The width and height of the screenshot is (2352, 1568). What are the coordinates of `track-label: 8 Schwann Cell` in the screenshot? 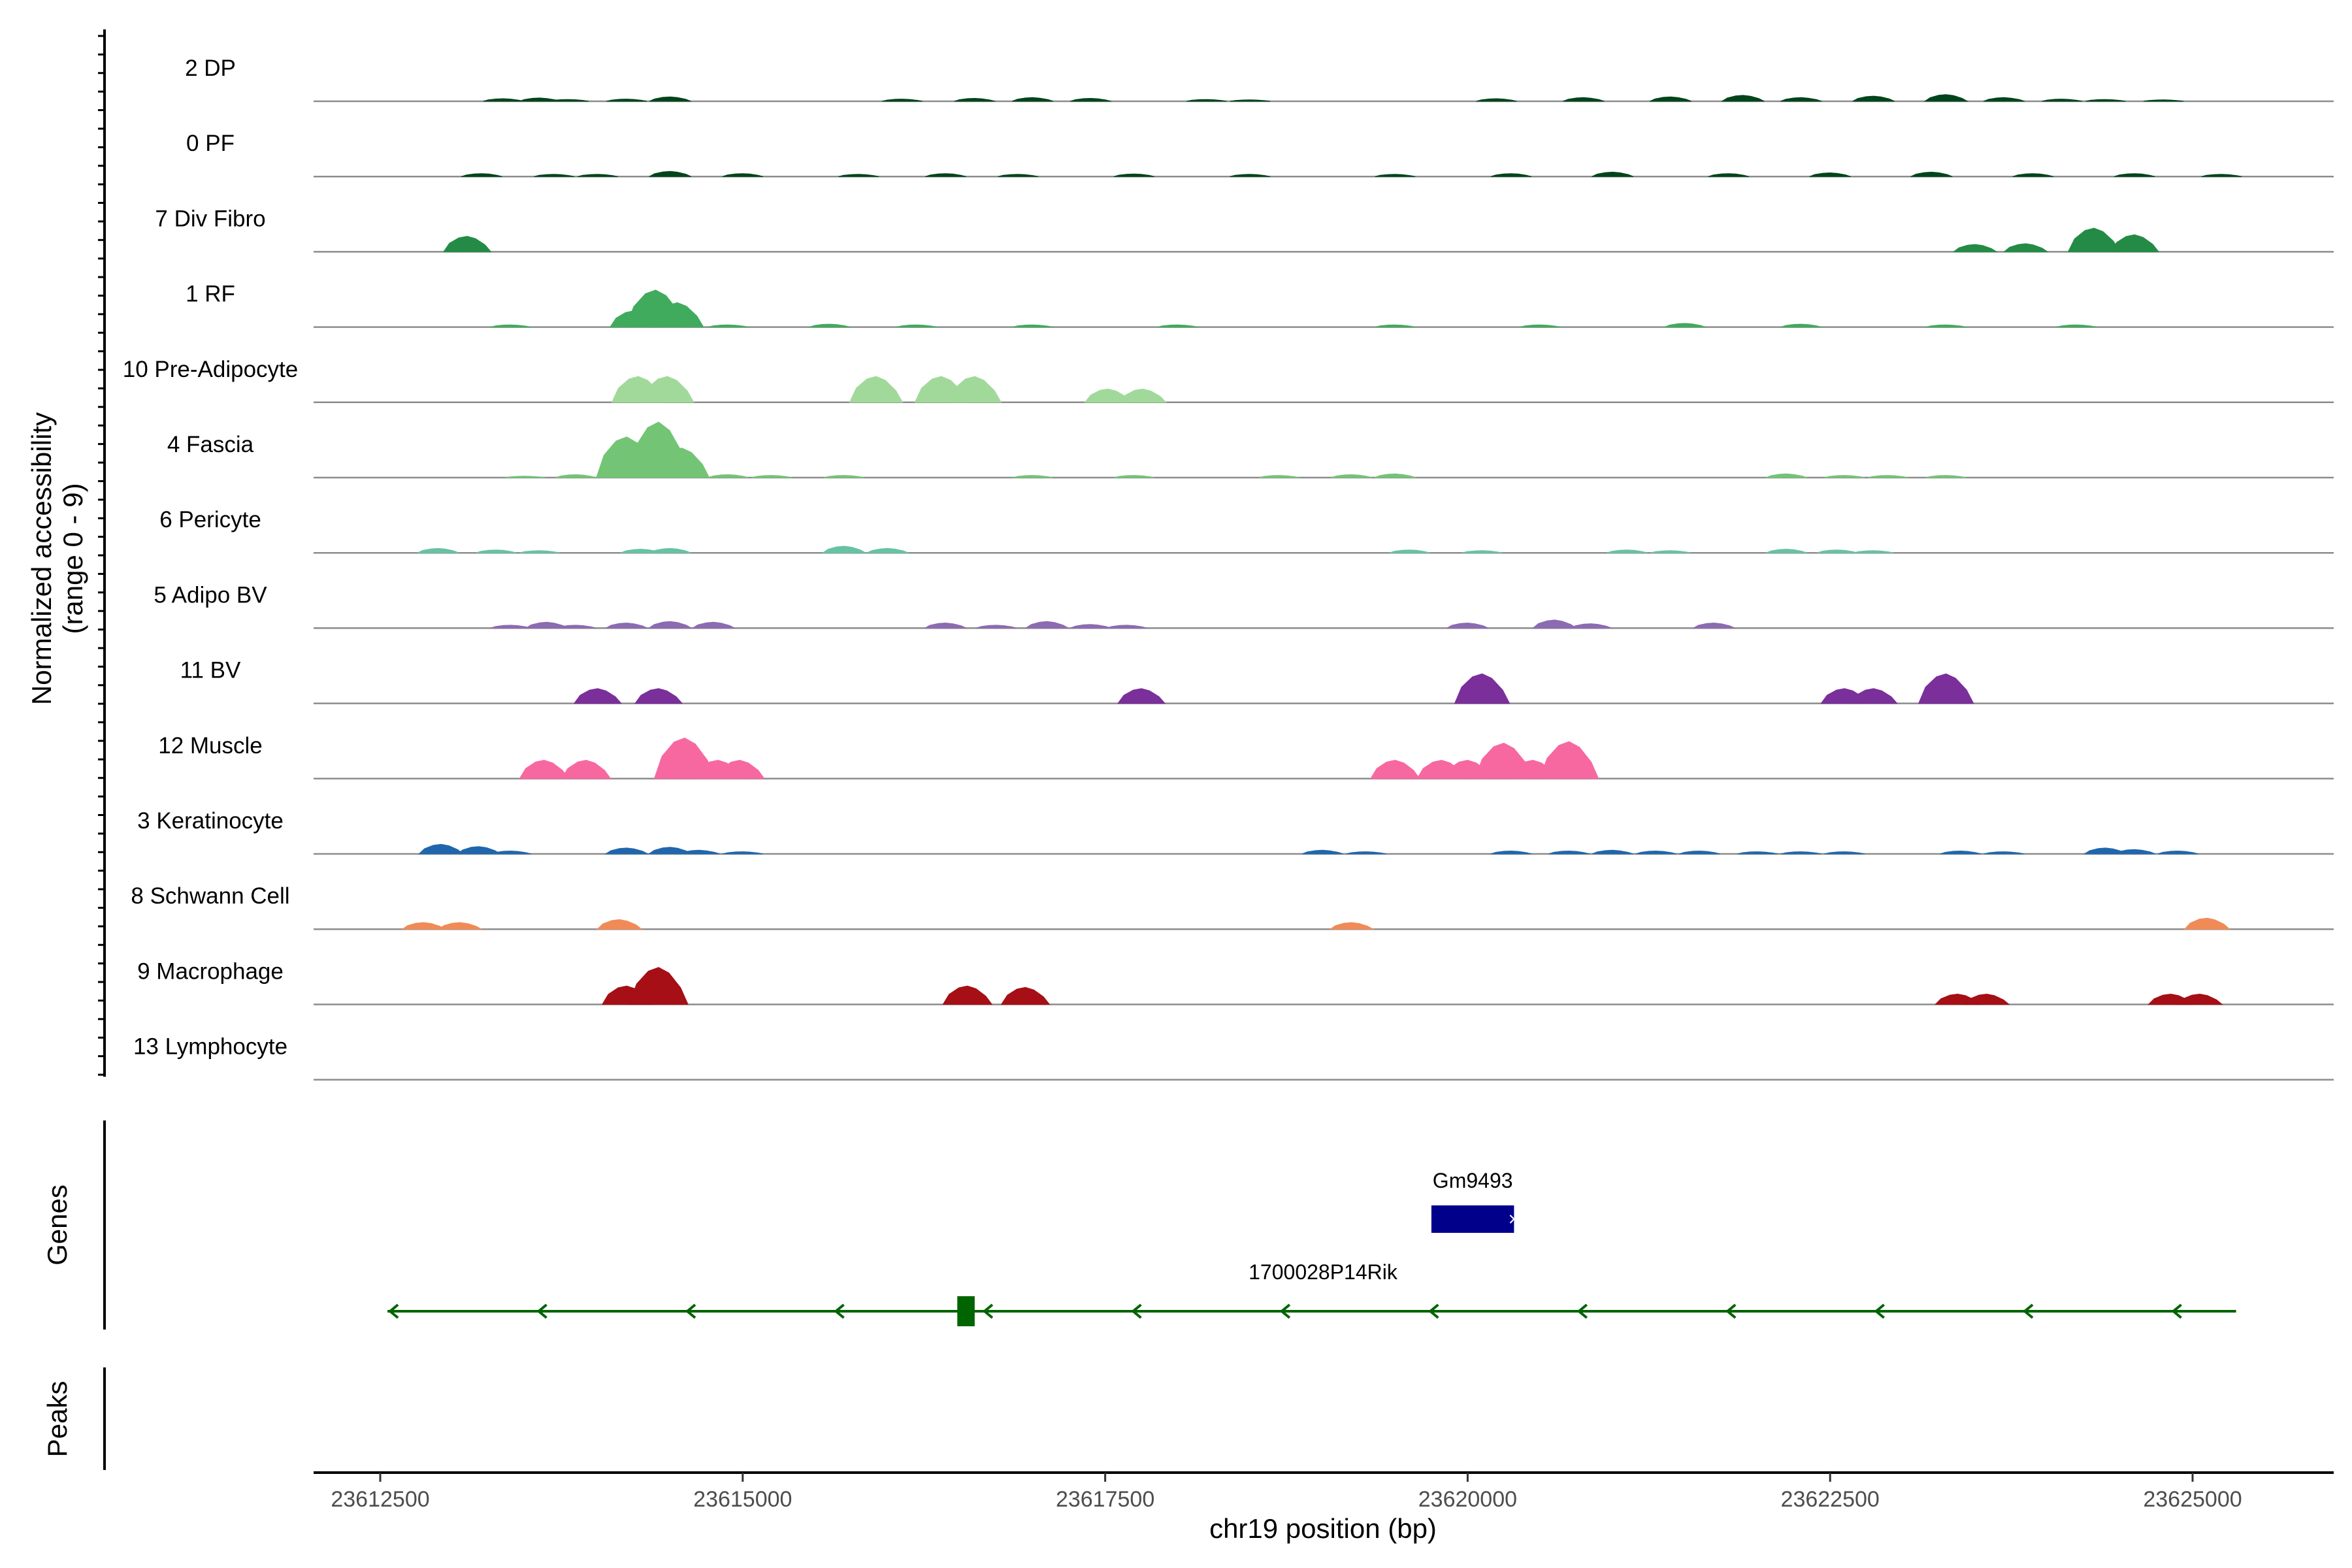 It's located at (210, 896).